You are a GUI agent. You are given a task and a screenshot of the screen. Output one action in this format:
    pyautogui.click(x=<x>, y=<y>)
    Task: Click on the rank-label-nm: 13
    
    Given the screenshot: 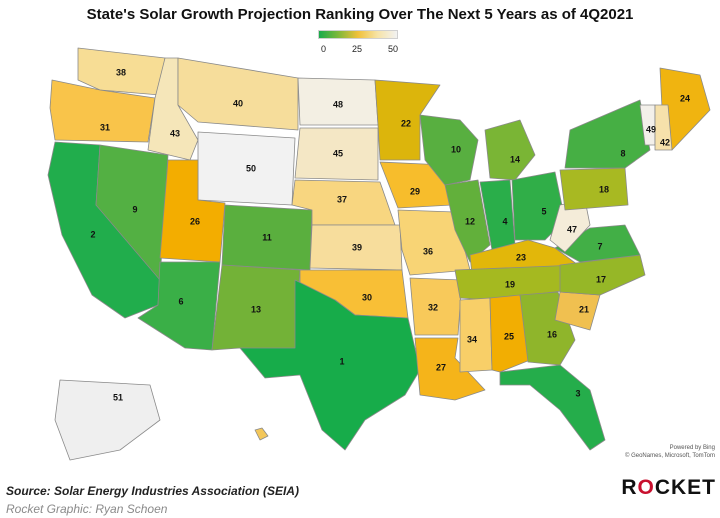 What is the action you would take?
    pyautogui.click(x=256, y=309)
    